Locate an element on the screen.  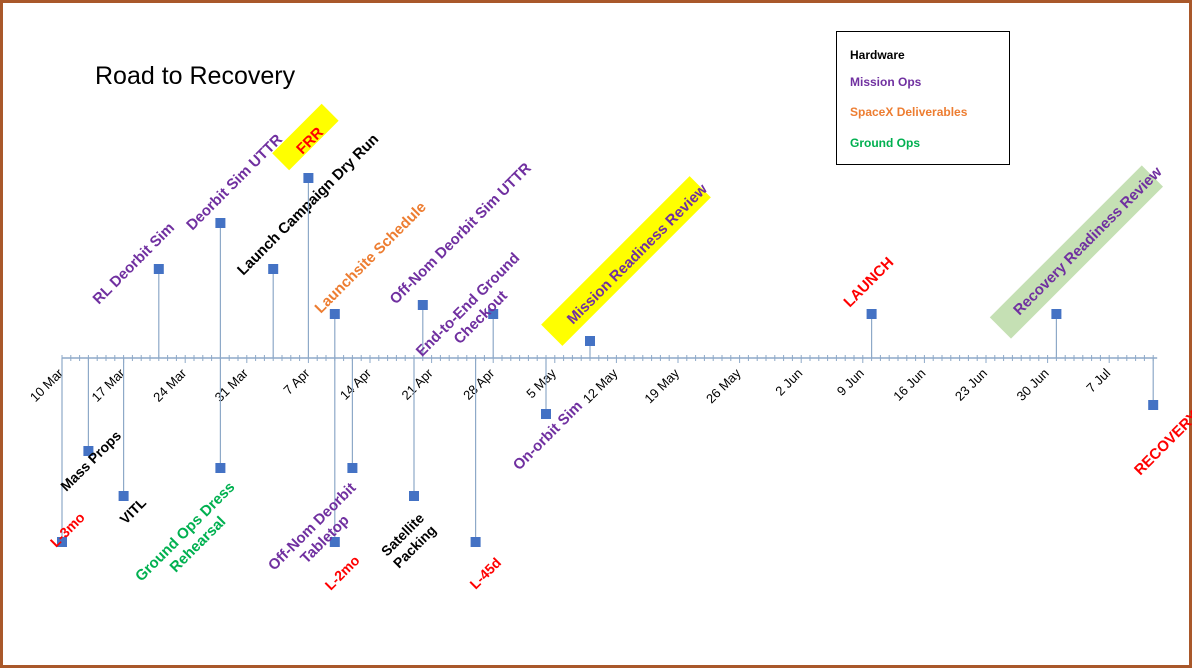
l-2mo-label: L-2mo is located at coordinates (342, 572).